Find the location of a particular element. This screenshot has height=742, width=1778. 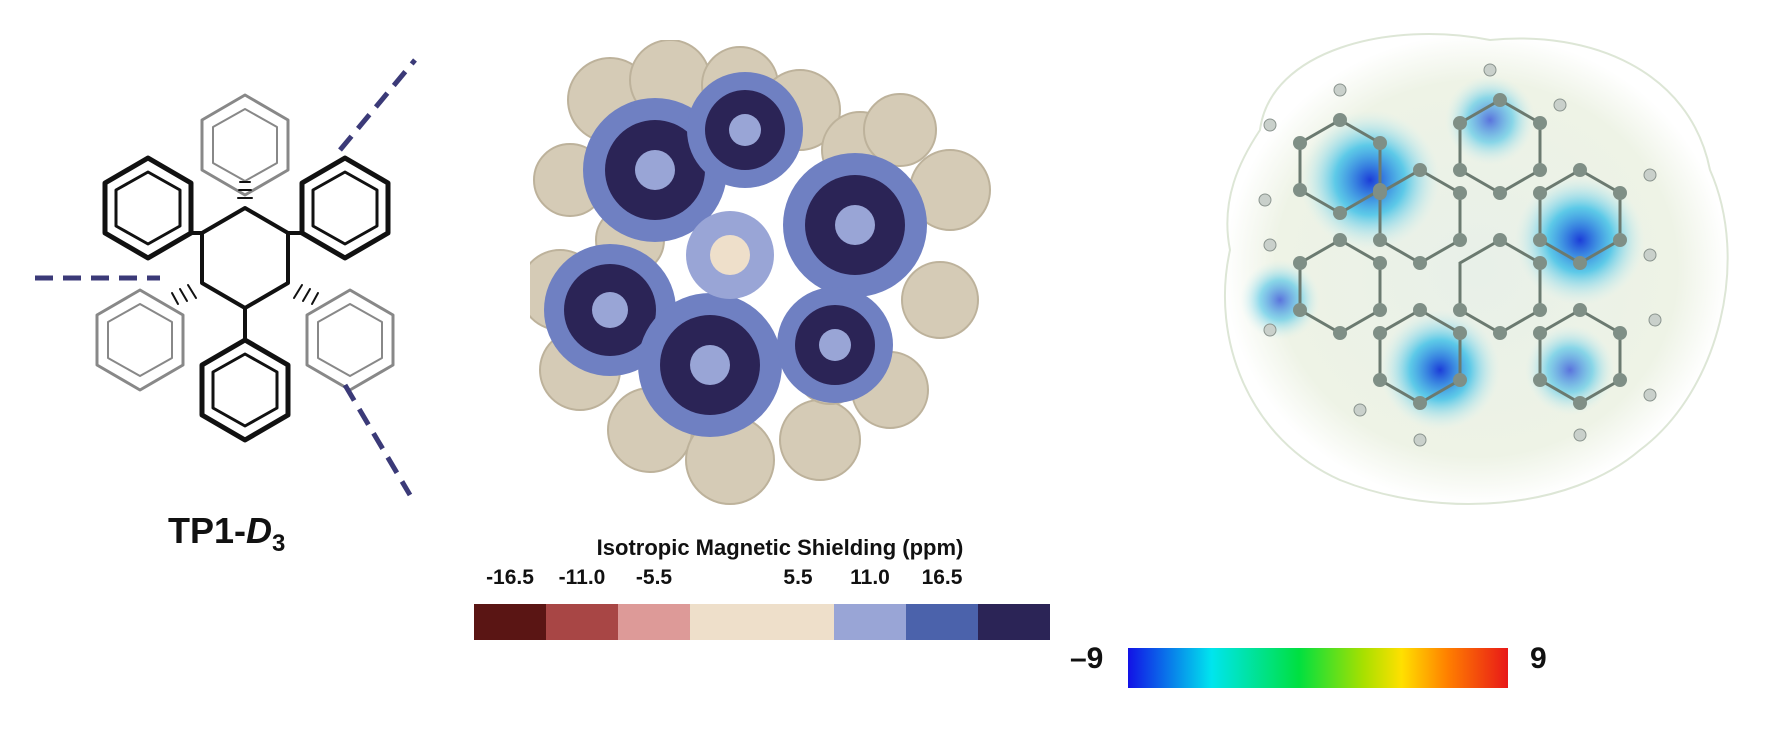

compound-label-subscript: 3 is located at coordinates (279, 544).